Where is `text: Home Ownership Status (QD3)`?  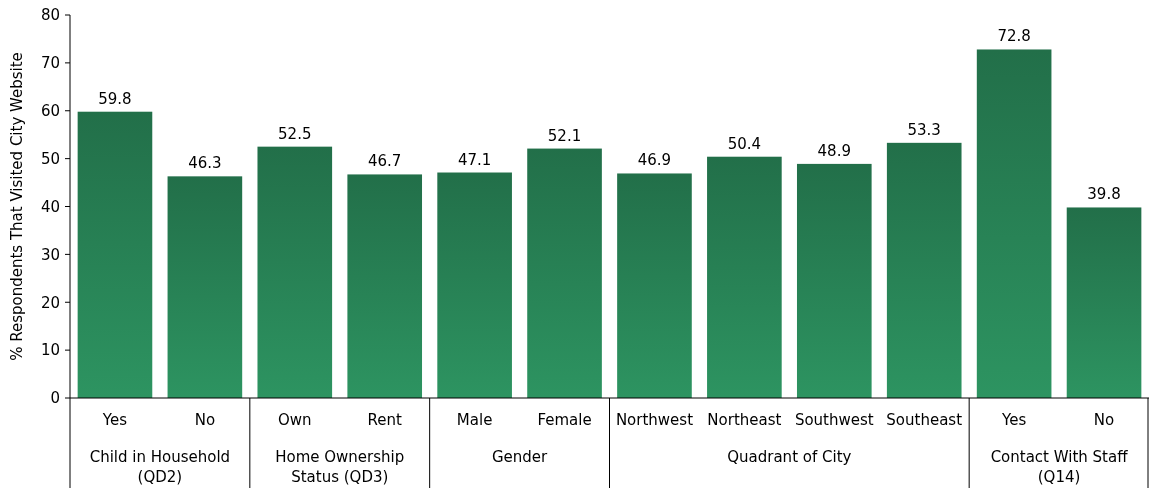 text: Home Ownership Status (QD3) is located at coordinates (340, 467).